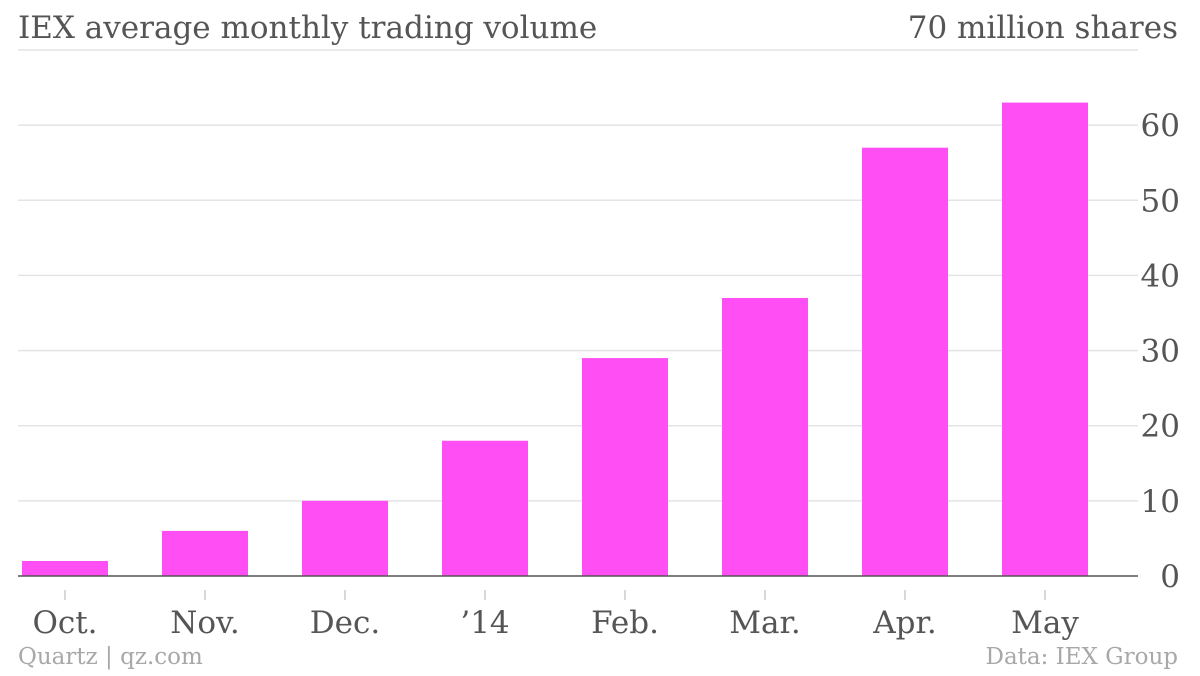 The height and width of the screenshot is (676, 1200). I want to click on x-tick-label: Apr., so click(904, 623).